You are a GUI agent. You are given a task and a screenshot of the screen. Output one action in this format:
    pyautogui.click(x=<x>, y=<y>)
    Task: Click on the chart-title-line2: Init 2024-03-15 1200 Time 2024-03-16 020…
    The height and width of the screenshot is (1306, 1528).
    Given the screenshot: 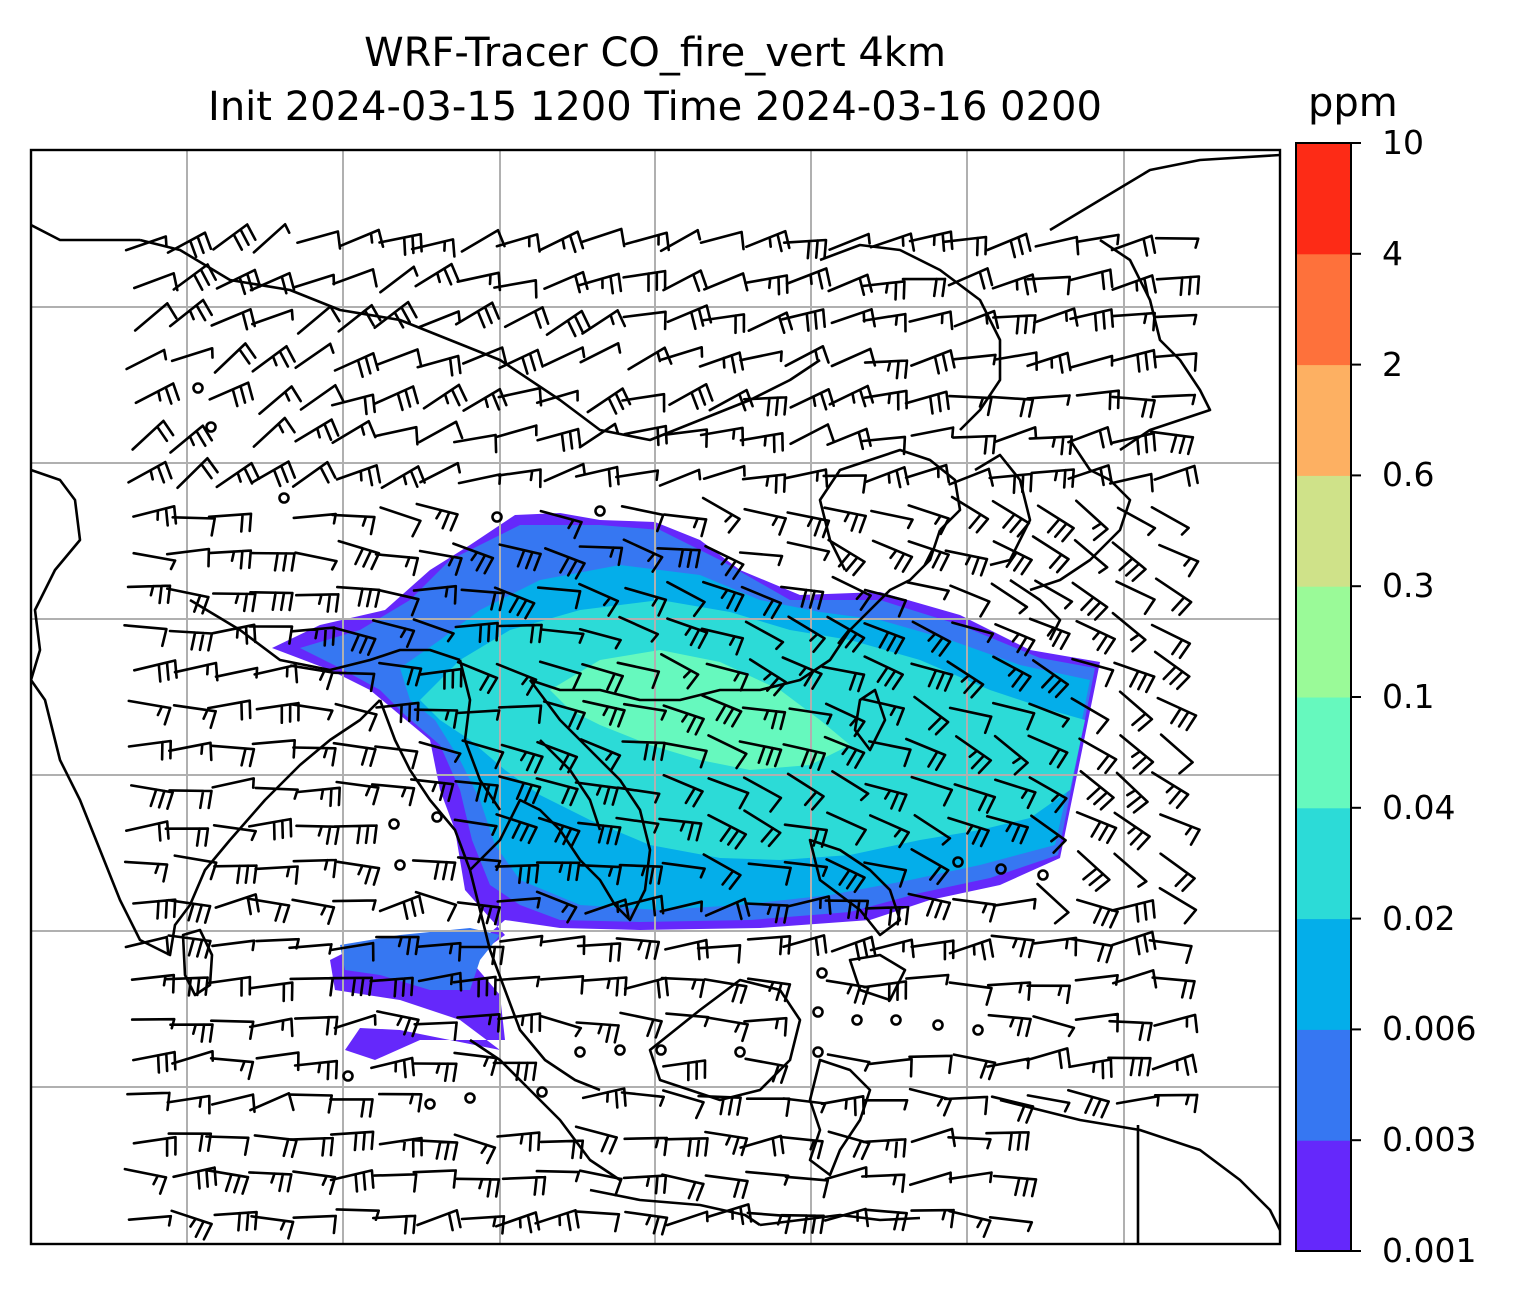 What is the action you would take?
    pyautogui.click(x=655, y=107)
    